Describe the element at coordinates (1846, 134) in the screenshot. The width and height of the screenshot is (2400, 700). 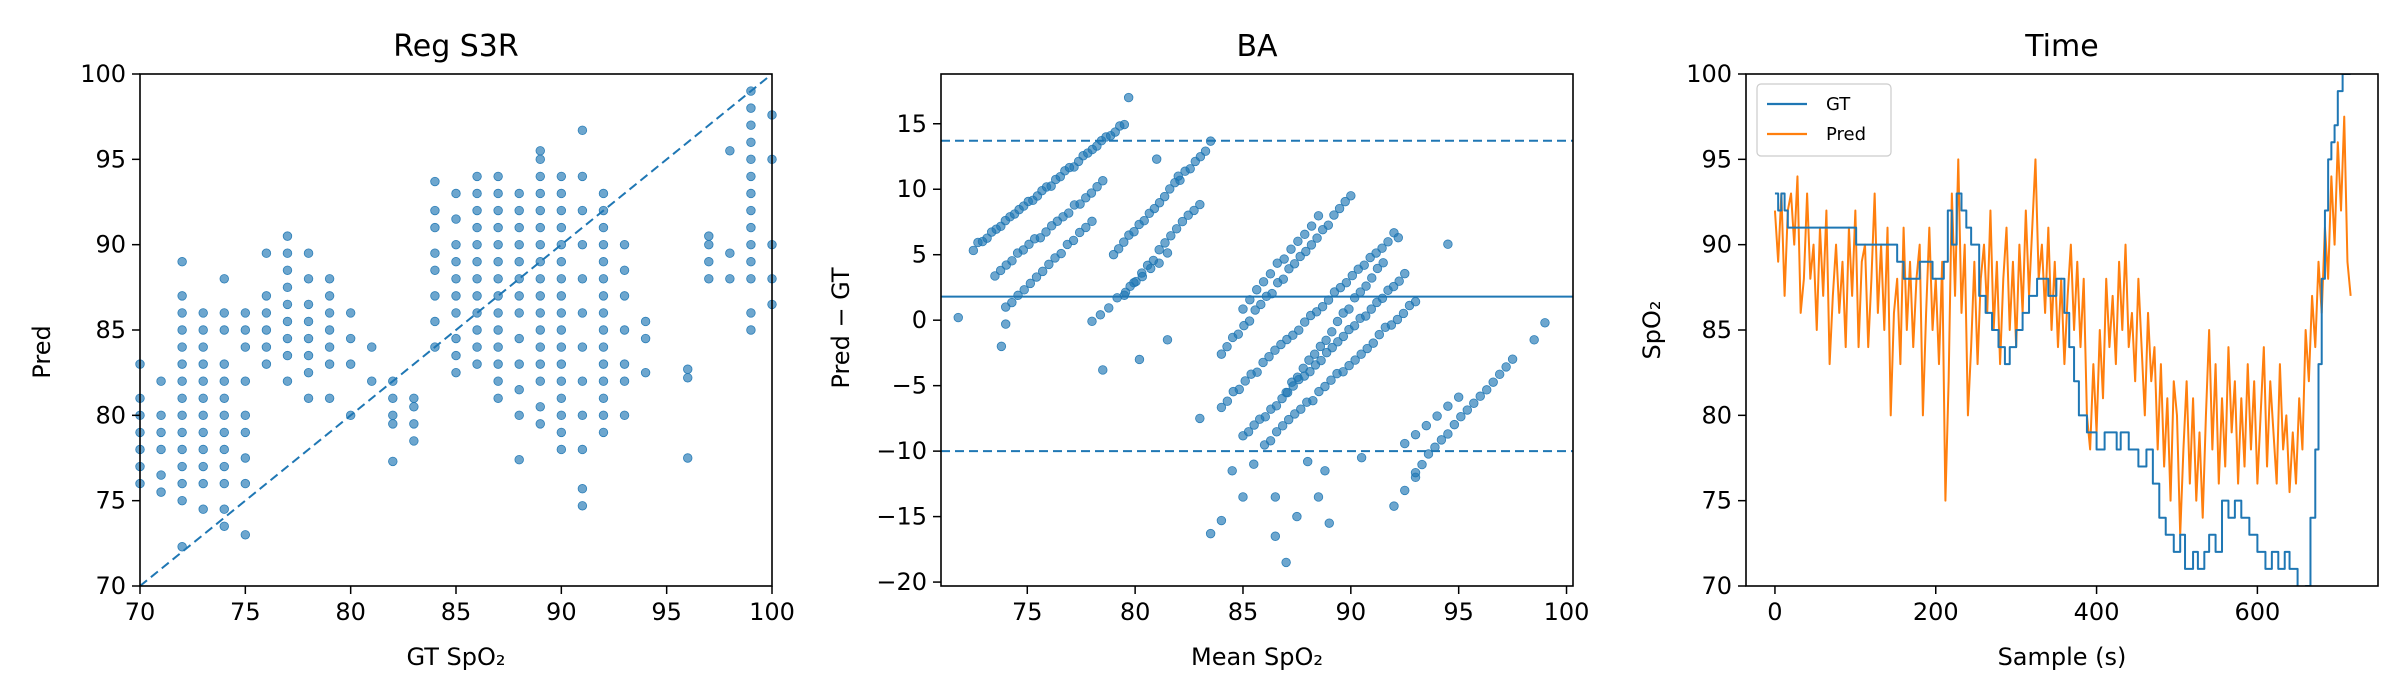
I see `legend-pred-label: Pred` at that location.